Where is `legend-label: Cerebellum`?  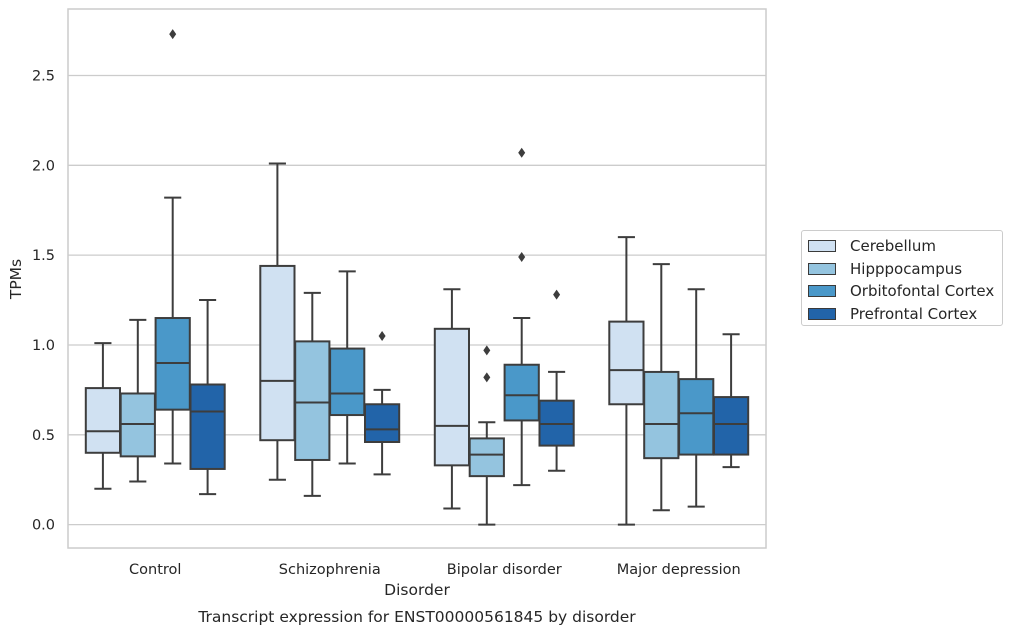
legend-label: Cerebellum is located at coordinates (893, 246).